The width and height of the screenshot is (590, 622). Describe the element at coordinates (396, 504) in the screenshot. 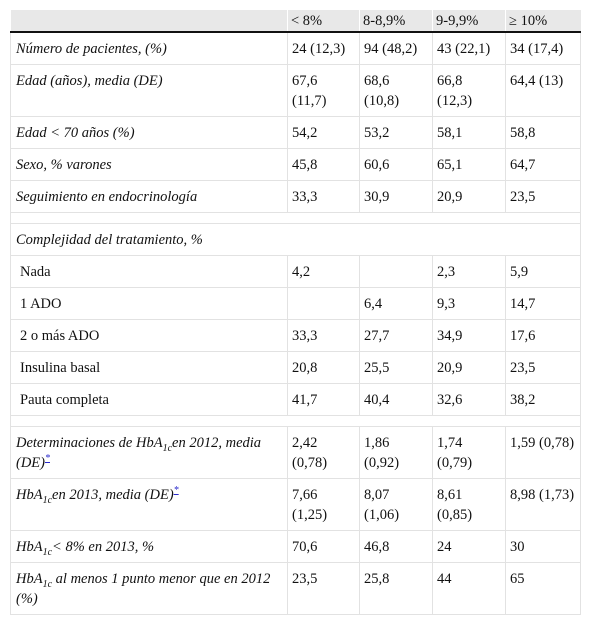

I see `cell-value: 8,07 (1,06)` at that location.